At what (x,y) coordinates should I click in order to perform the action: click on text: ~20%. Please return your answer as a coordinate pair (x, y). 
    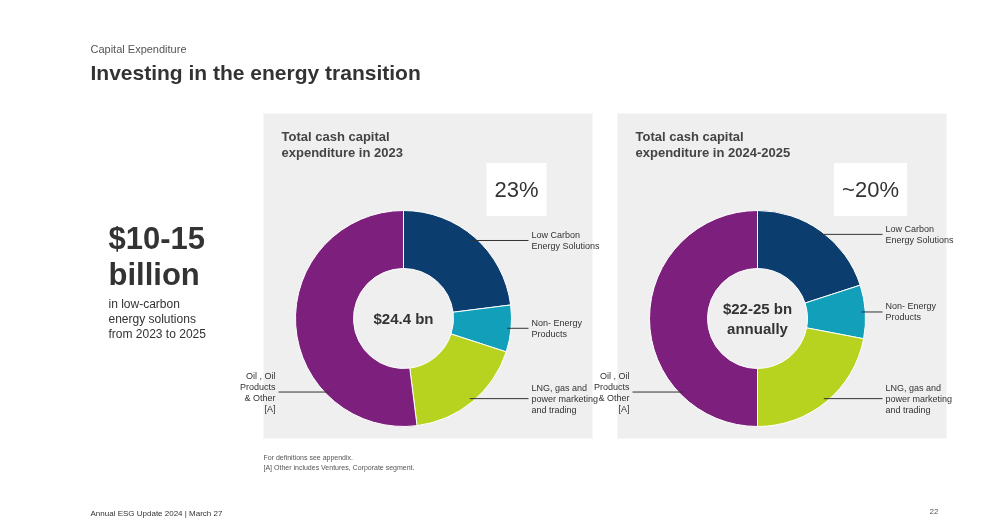
    Looking at the image, I should click on (870, 189).